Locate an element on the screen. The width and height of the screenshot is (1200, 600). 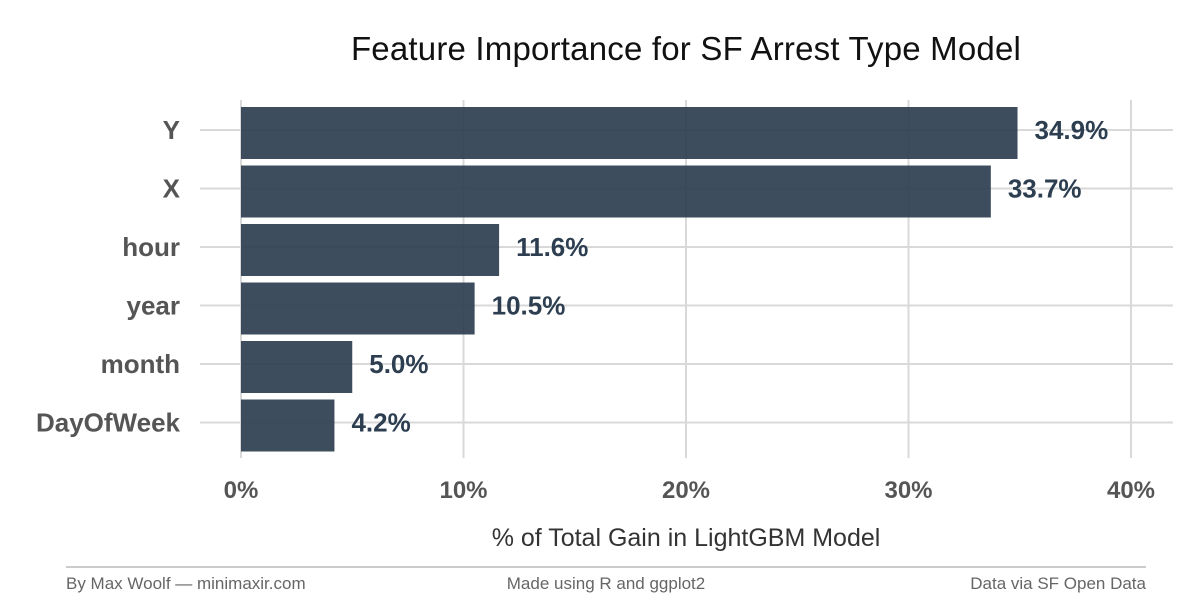
category-label: hour is located at coordinates (151, 247).